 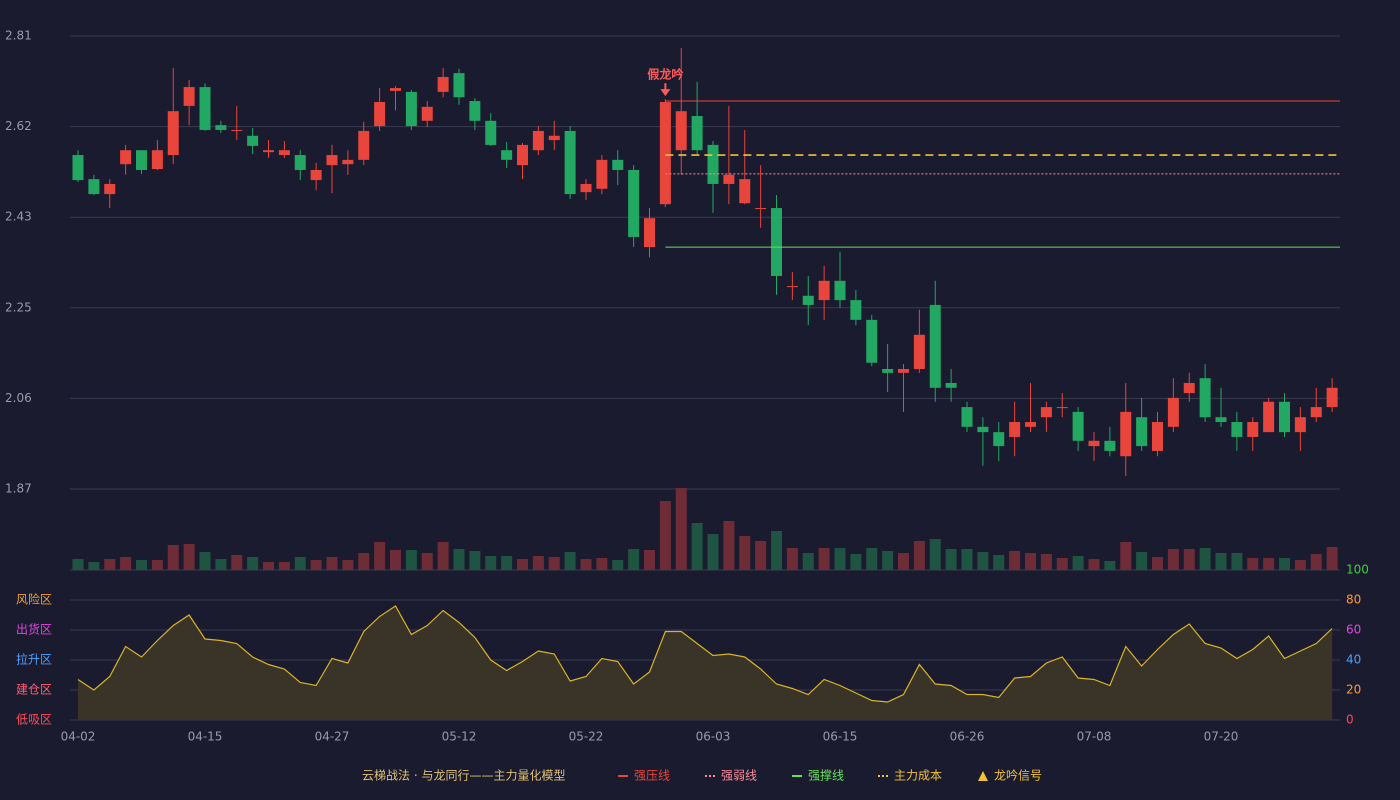 I want to click on zone-label: 出货区, so click(x=34, y=629).